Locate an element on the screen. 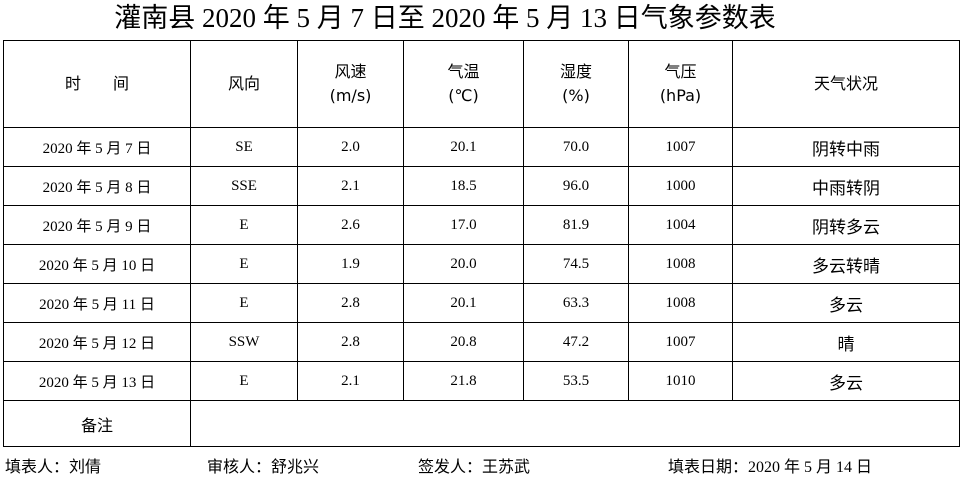 This screenshot has width=963, height=484. data-cell: 2020 年 5 月 13 日 is located at coordinates (97, 381).